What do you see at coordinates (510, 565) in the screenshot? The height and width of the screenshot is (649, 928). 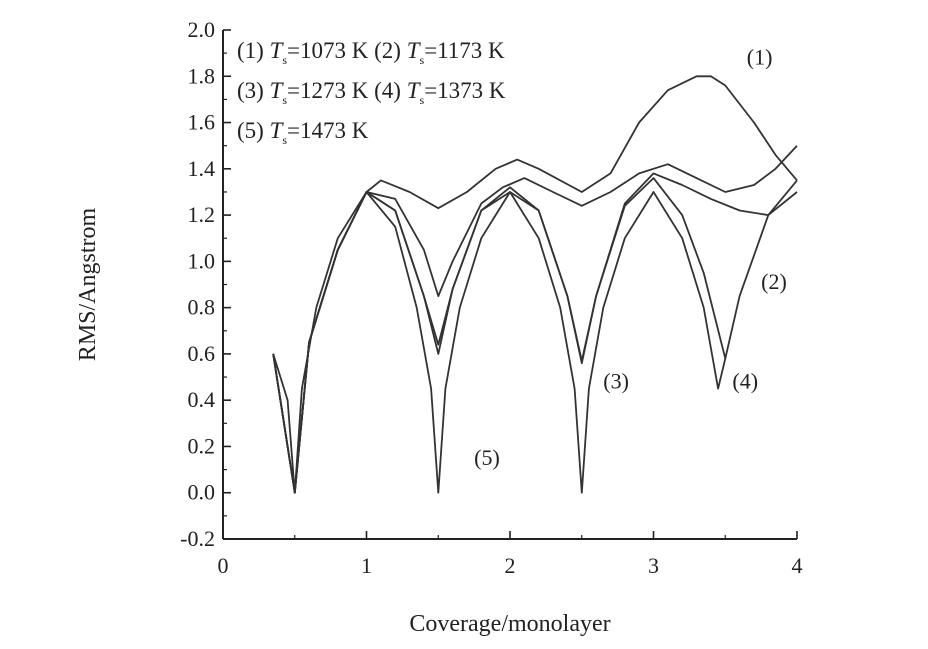 I see `x-tick-label: 2` at bounding box center [510, 565].